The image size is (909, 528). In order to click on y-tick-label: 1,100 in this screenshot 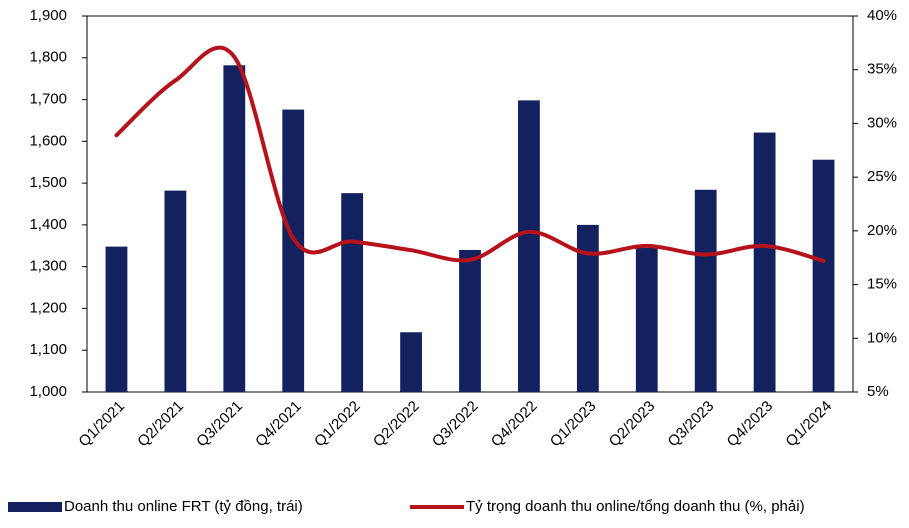, I will do `click(48, 349)`.